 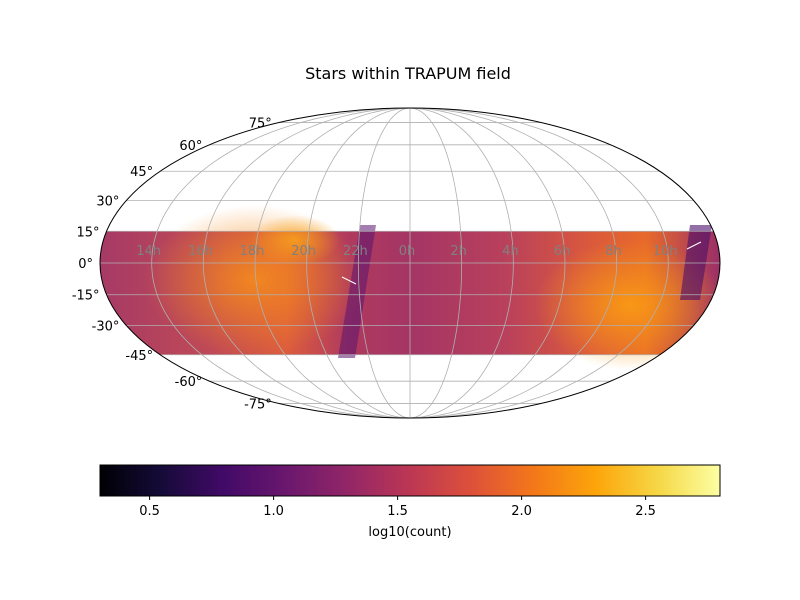 I want to click on ra-tick-label: 20h, so click(x=303, y=251).